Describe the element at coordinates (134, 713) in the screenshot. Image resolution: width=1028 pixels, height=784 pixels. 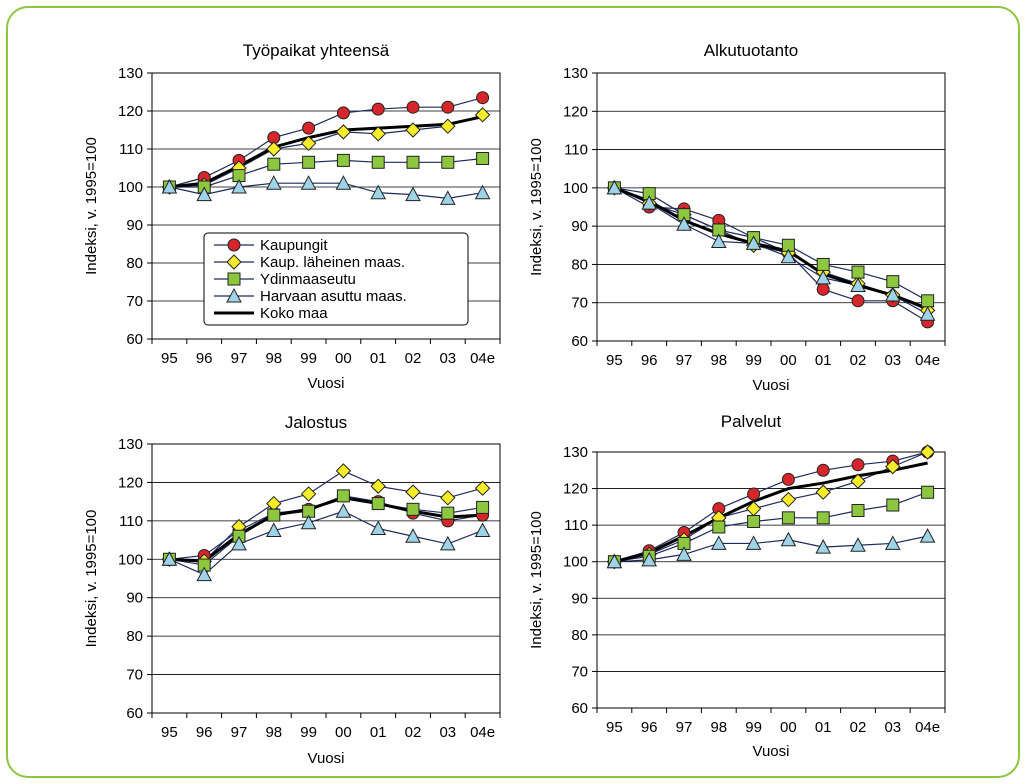
I see `y-tick-label: 60` at that location.